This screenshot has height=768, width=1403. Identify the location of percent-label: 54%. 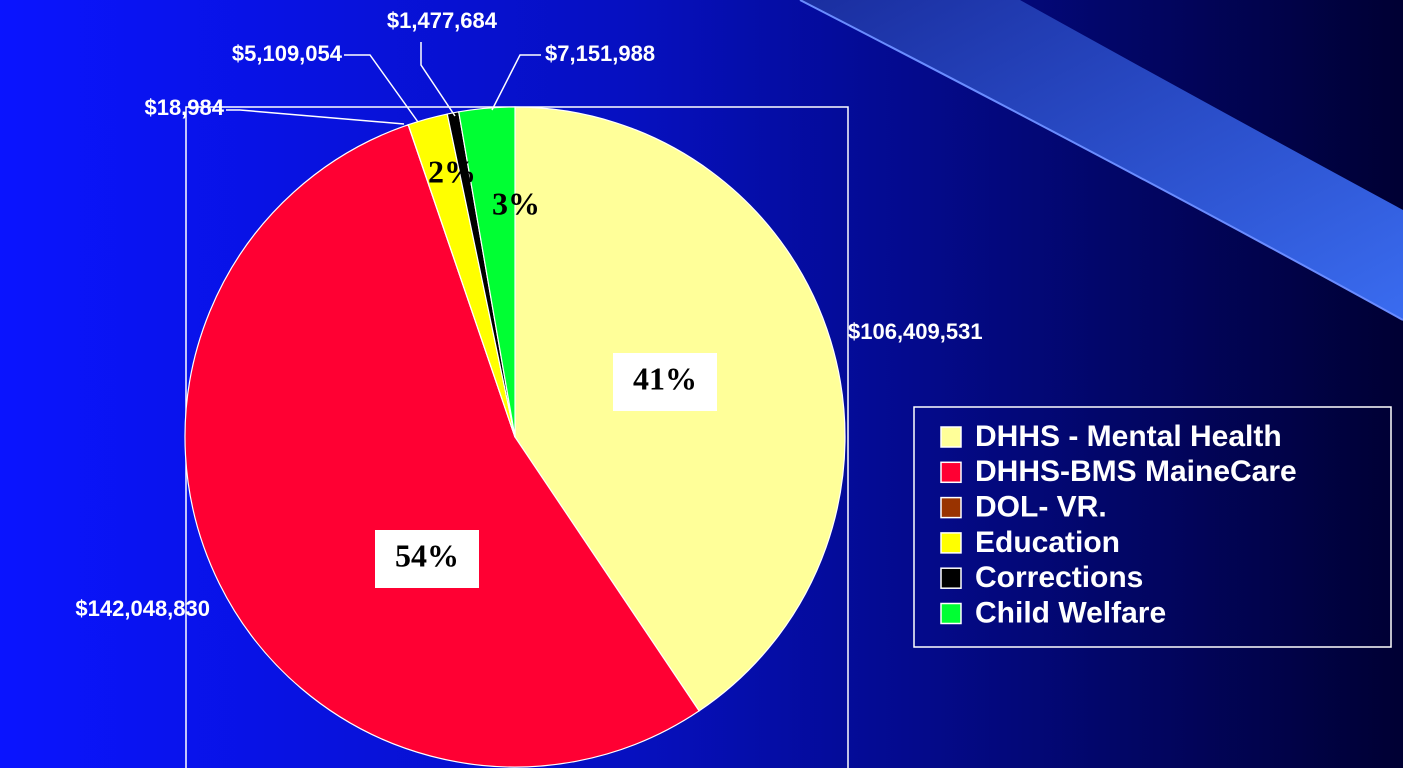
(427, 555).